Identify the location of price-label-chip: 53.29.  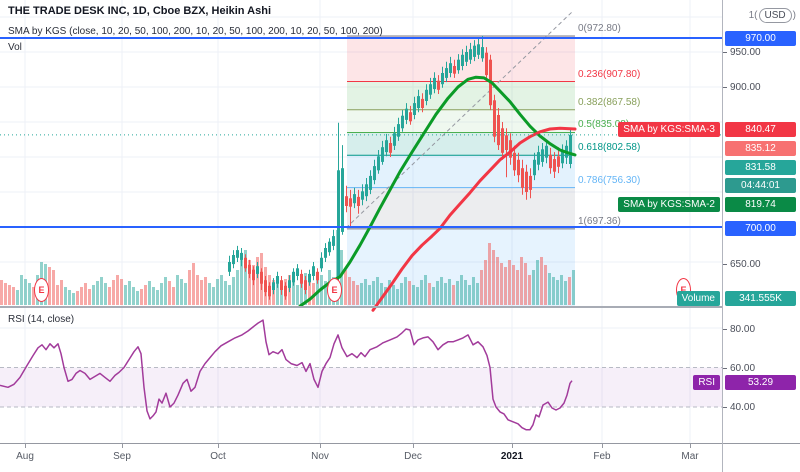
(760, 382).